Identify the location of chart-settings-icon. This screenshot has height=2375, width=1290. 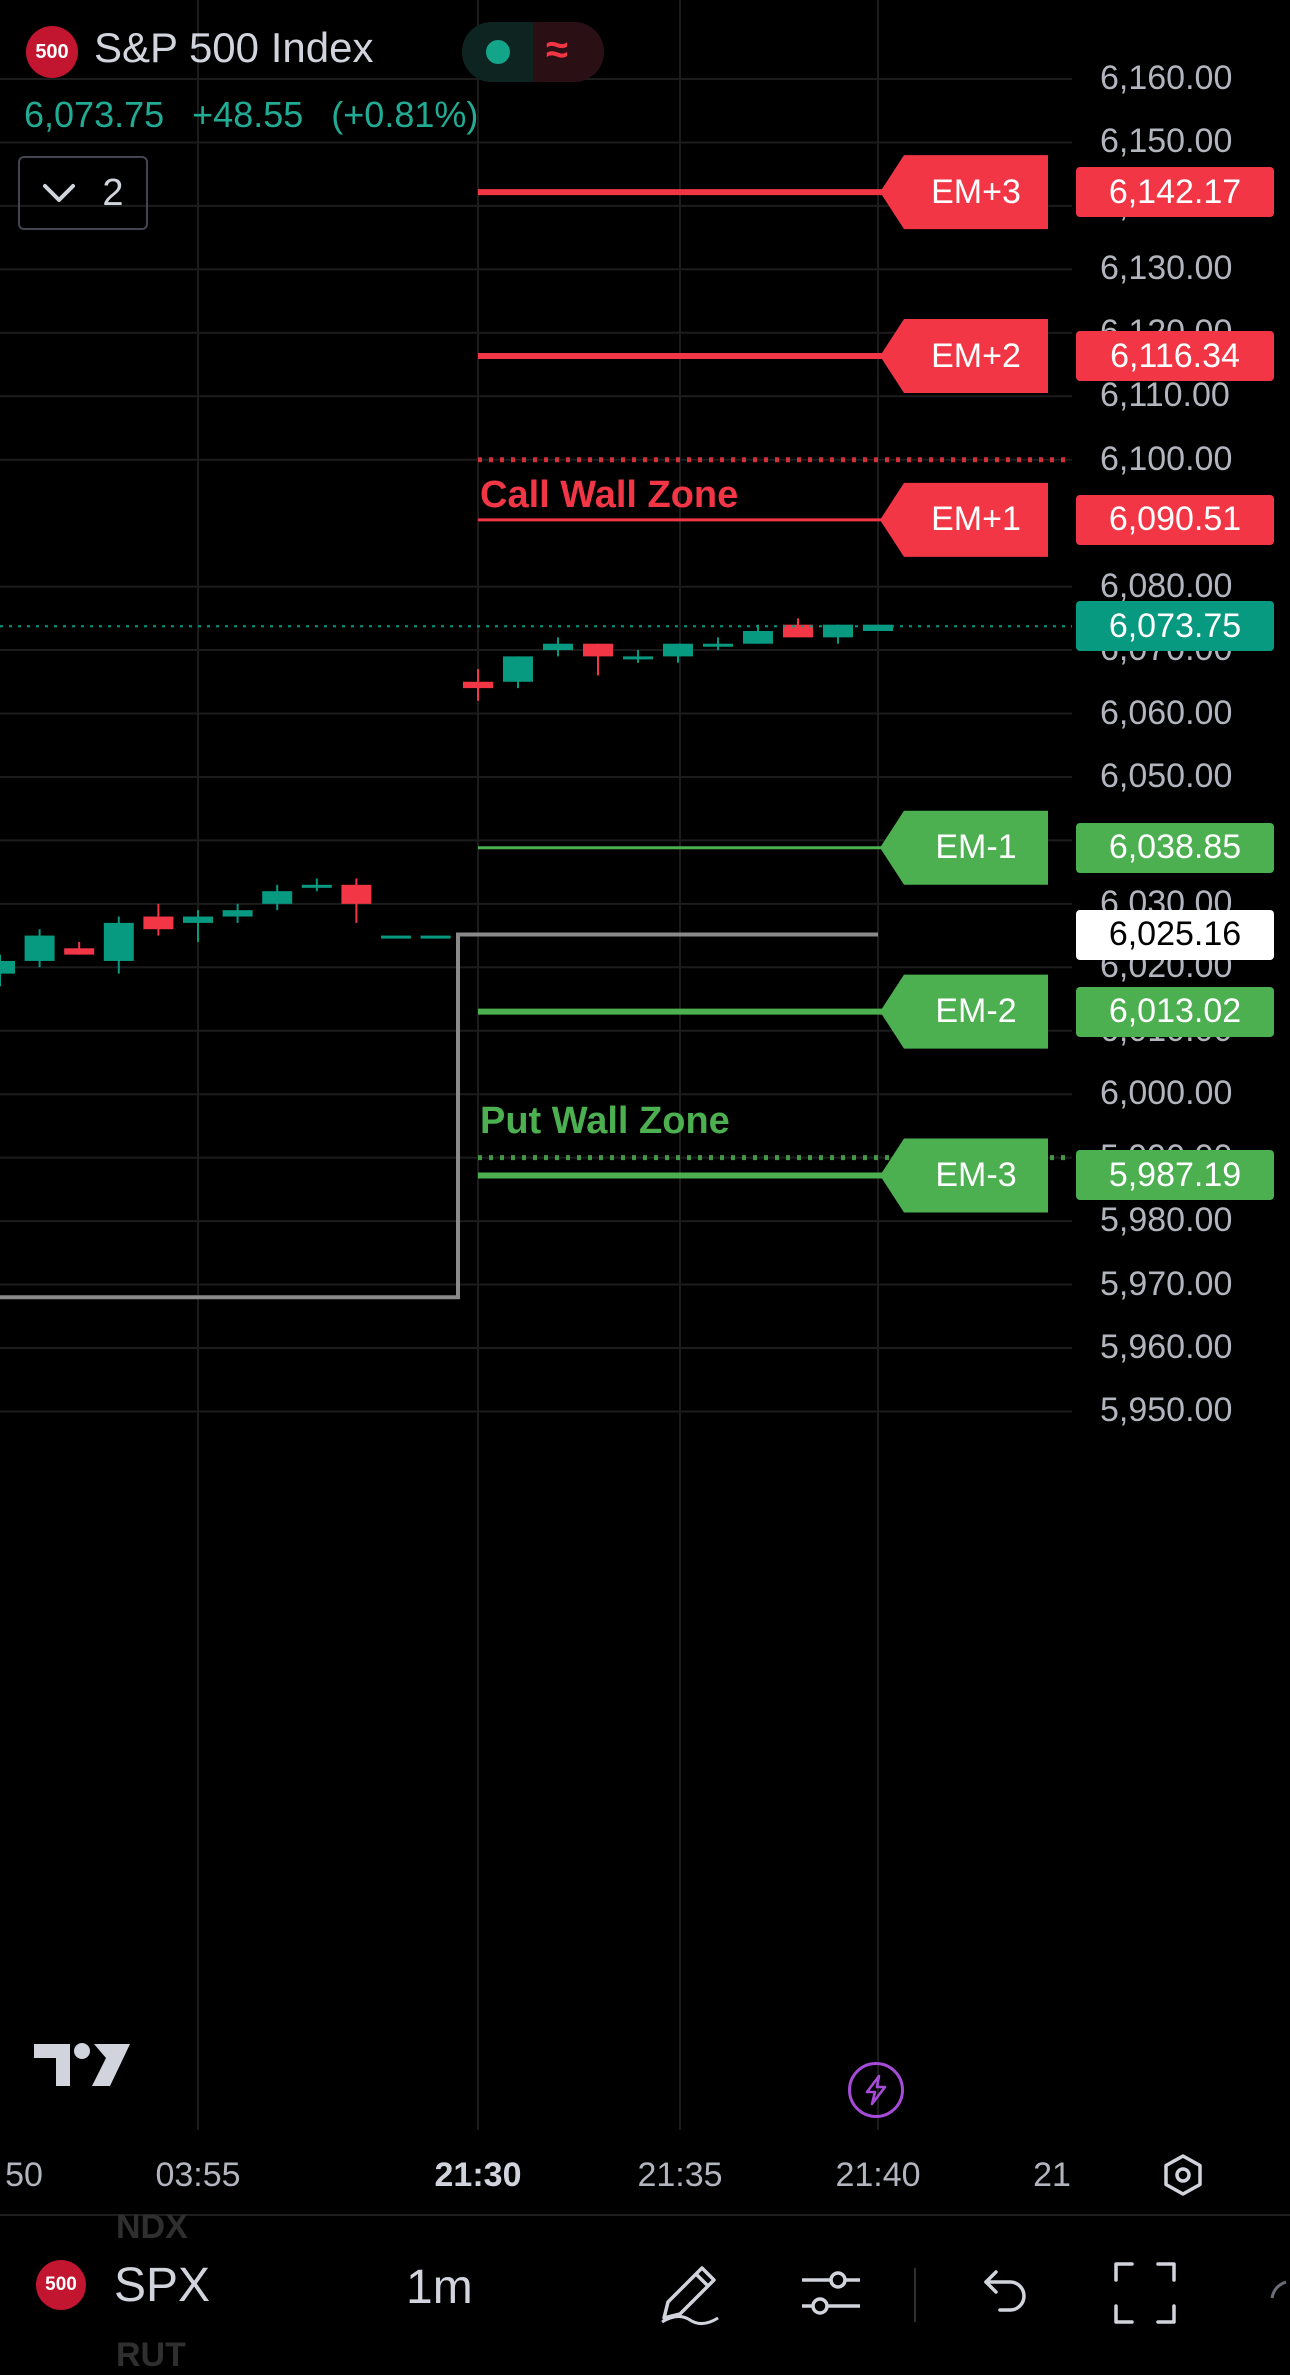
(1183, 2175).